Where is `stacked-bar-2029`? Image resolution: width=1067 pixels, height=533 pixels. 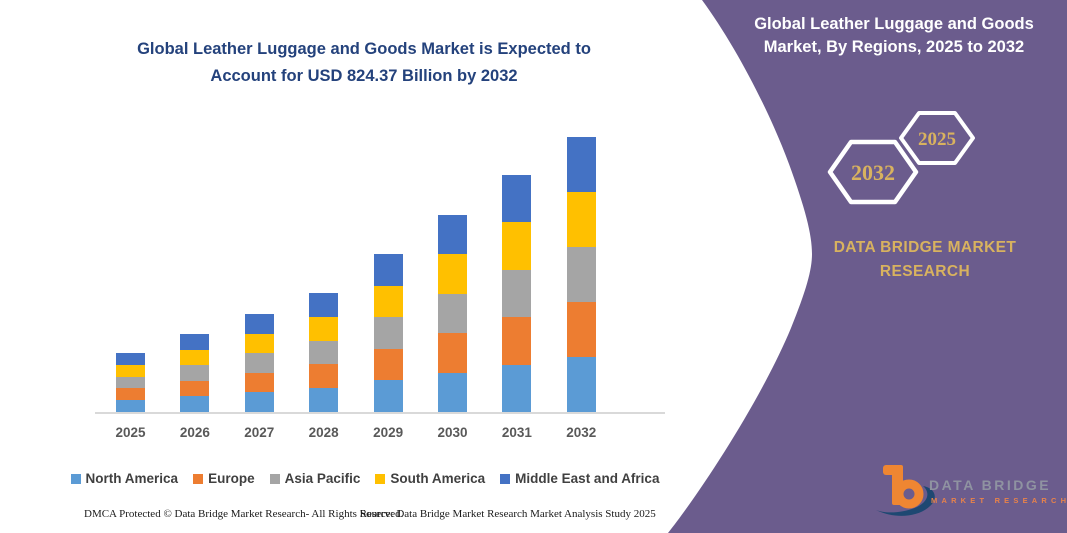
stacked-bar-2029 is located at coordinates (388, 333).